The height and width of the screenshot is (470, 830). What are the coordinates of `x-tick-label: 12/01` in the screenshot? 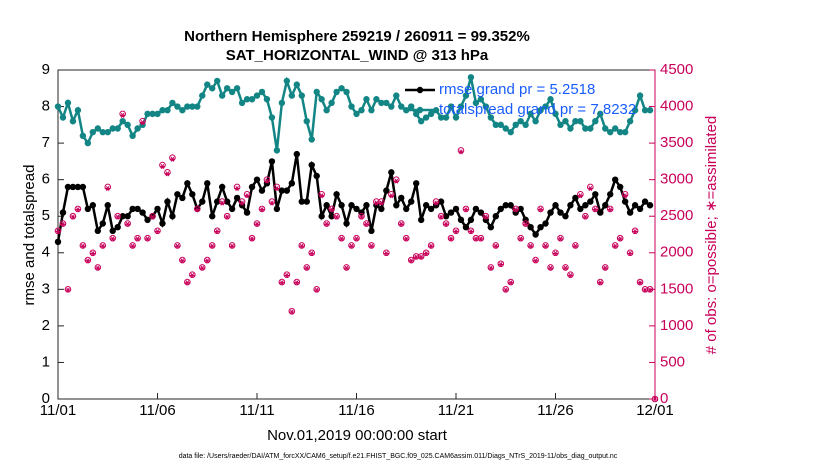 It's located at (655, 410).